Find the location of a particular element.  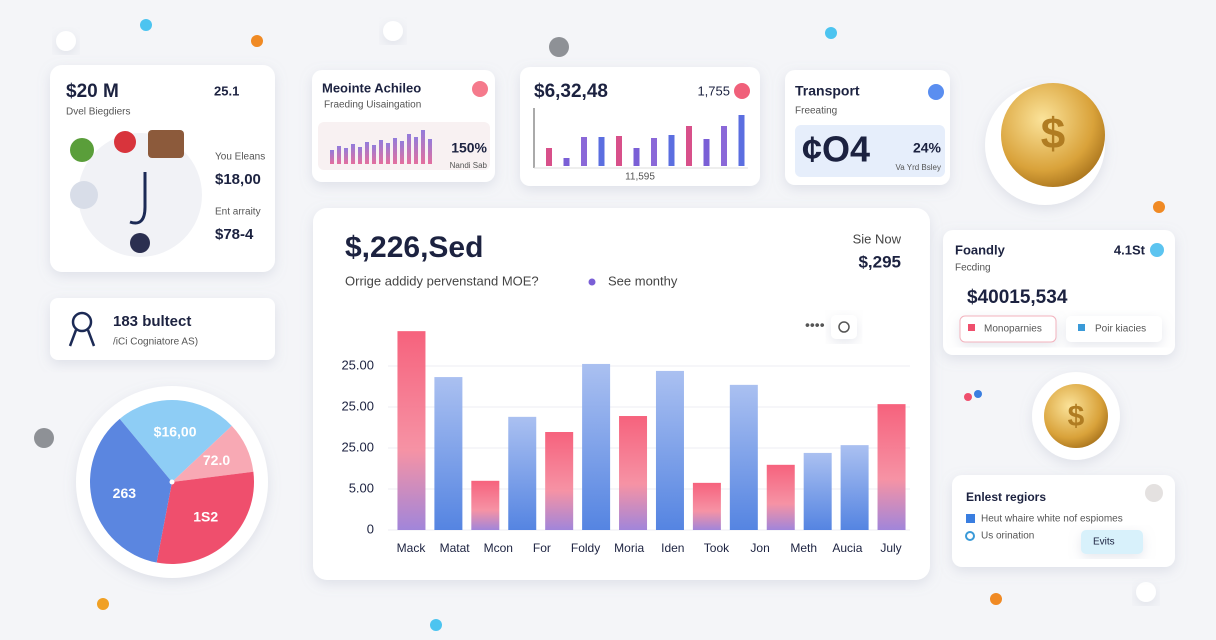

percent: 24% is located at coordinates (927, 148).